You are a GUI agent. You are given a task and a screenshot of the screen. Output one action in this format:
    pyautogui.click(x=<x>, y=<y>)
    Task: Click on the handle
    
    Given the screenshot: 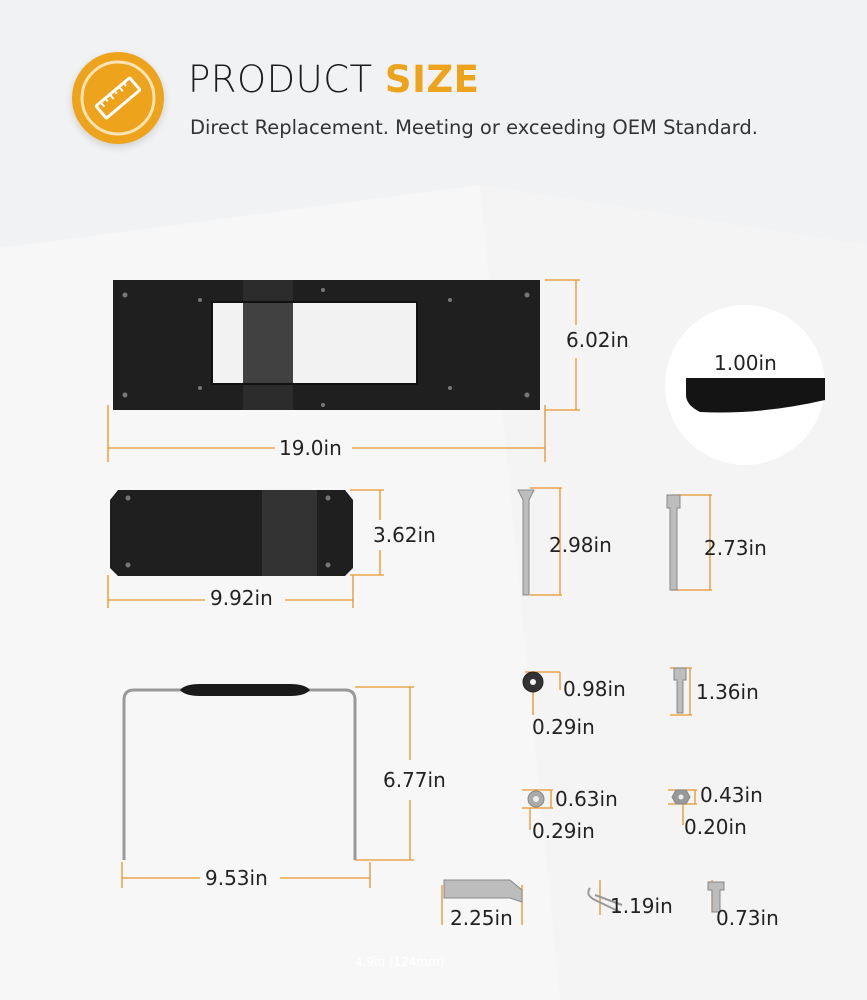 What is the action you would take?
    pyautogui.click(x=239, y=772)
    